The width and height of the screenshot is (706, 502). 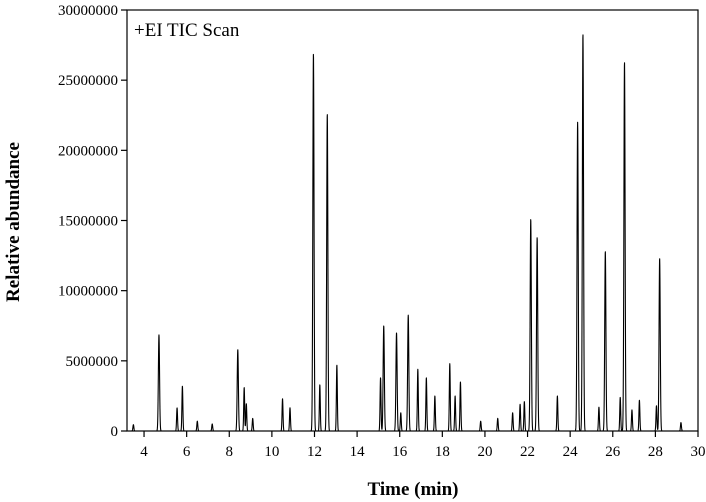 I want to click on x-tick-label: 12, so click(x=314, y=452).